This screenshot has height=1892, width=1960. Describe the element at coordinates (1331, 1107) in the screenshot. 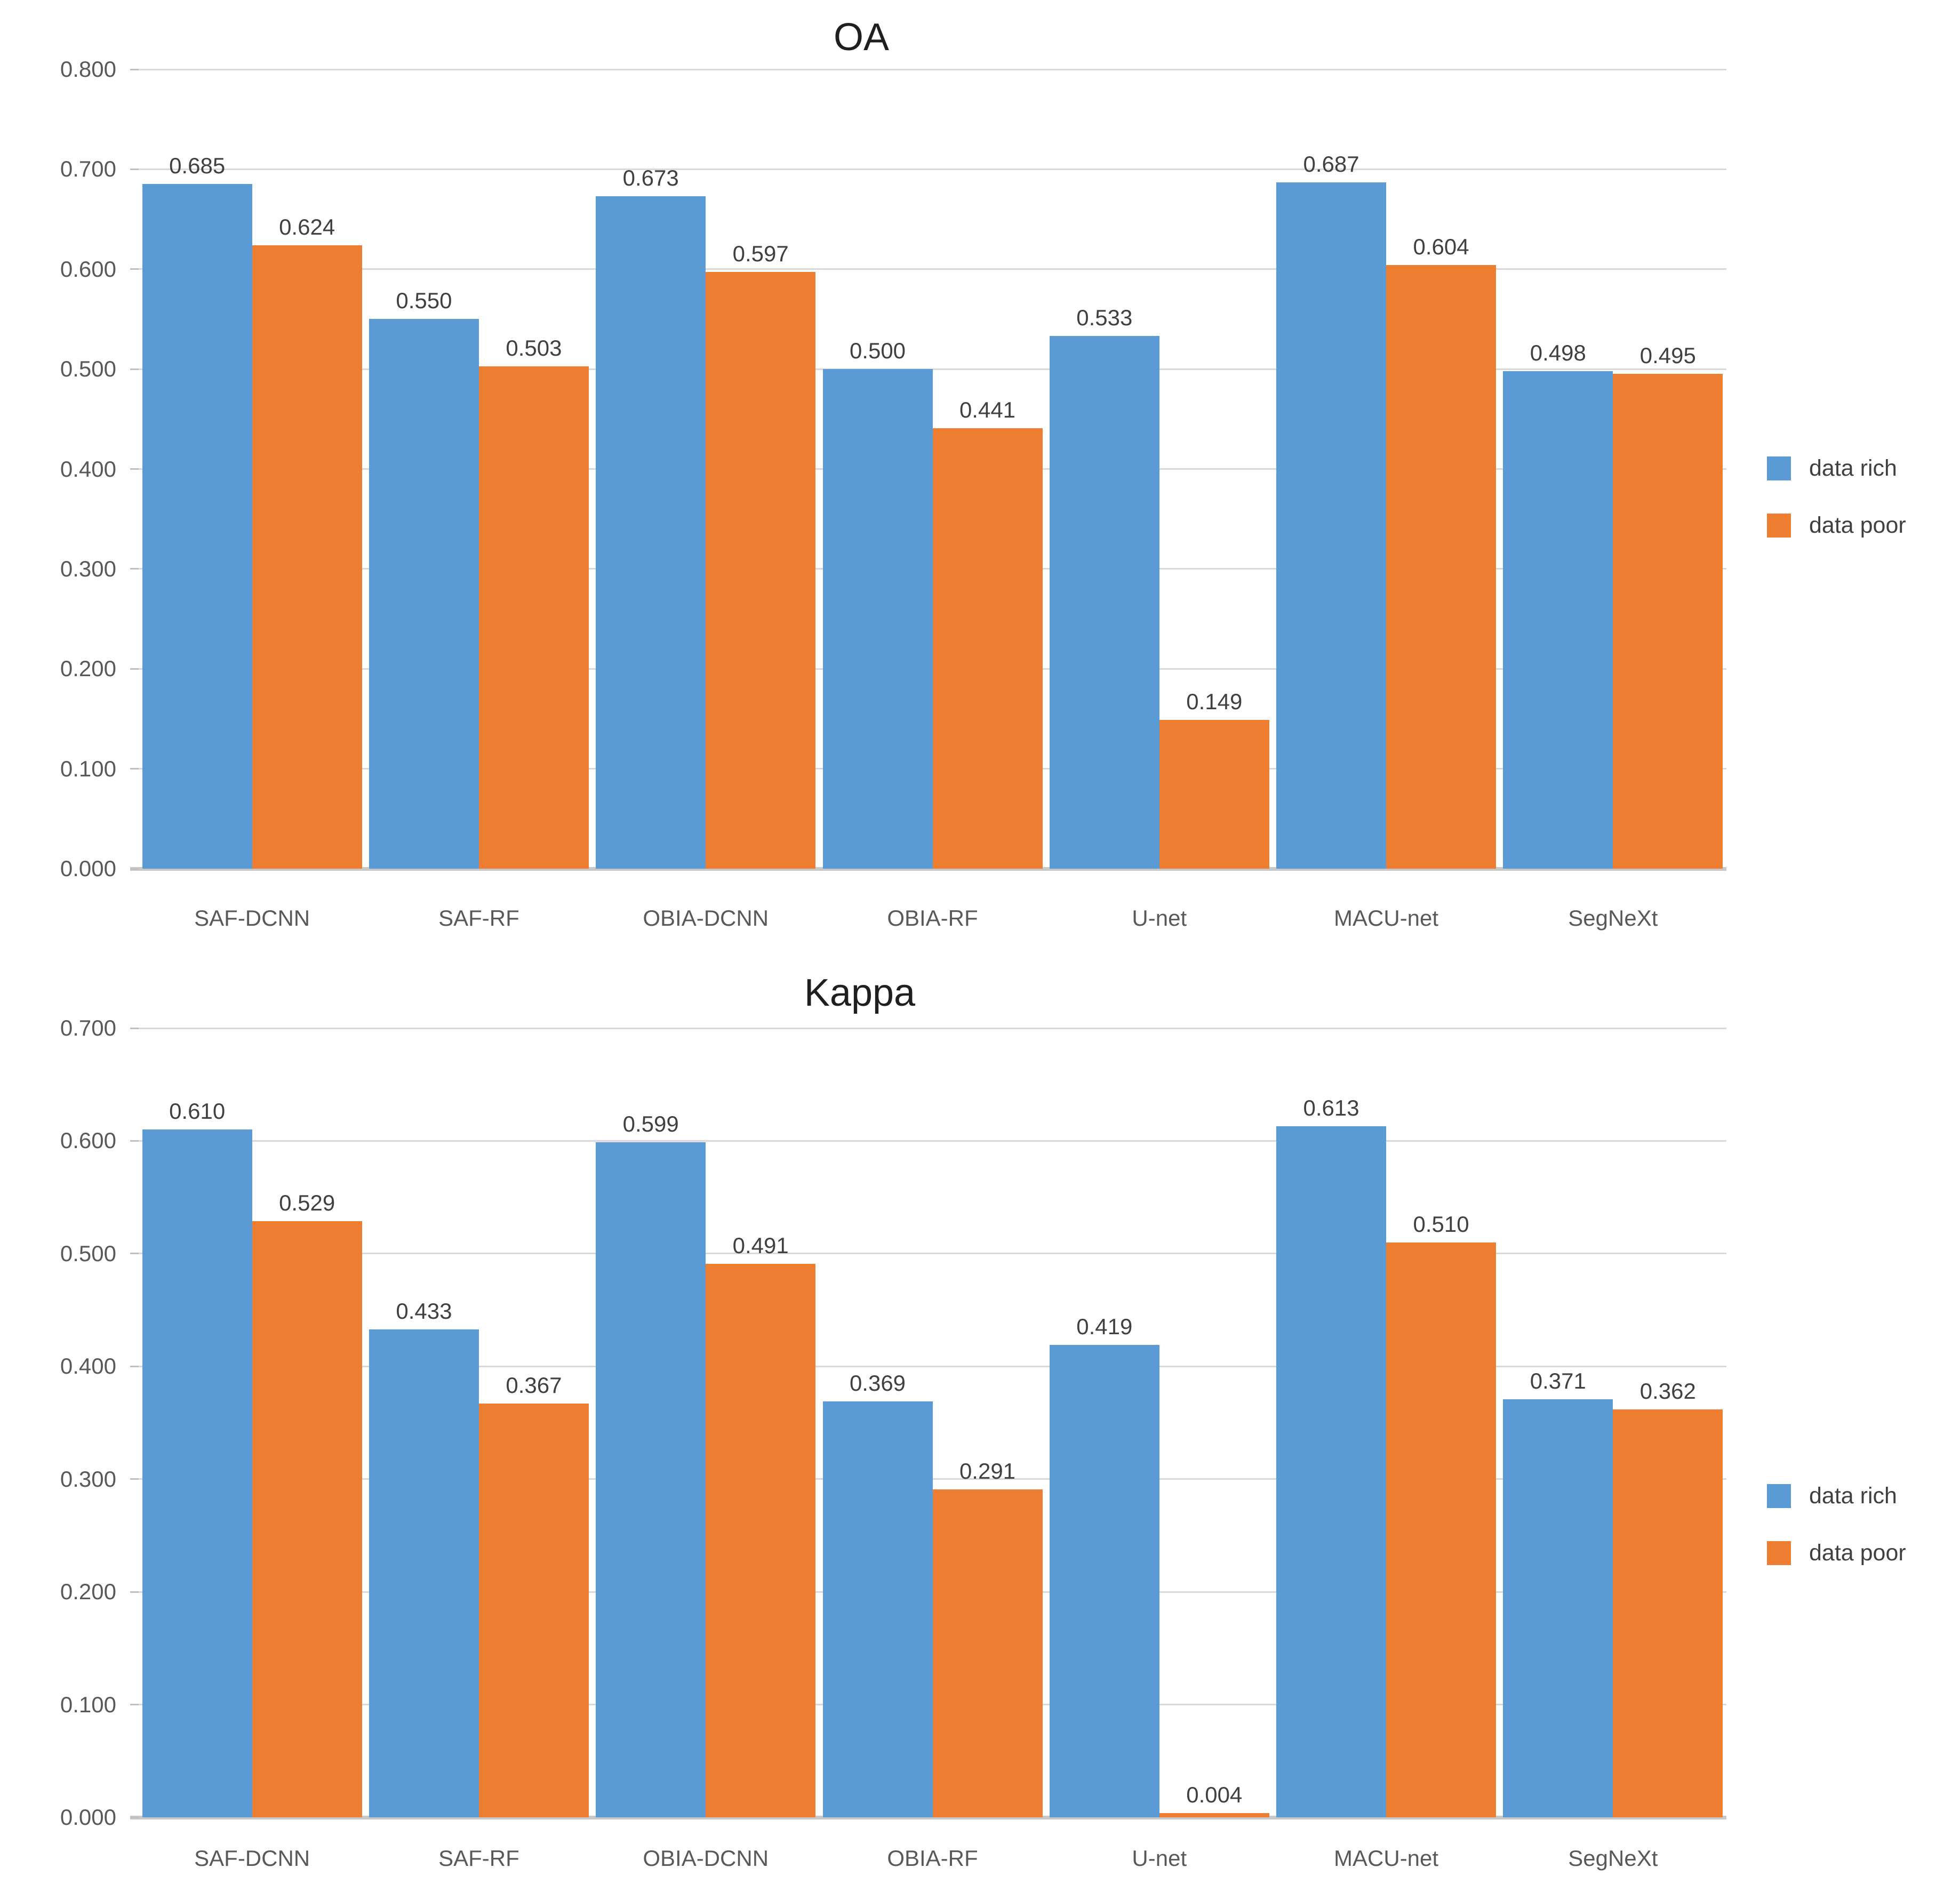

I see `value-label-data-rich-macu-net: 0.613` at that location.